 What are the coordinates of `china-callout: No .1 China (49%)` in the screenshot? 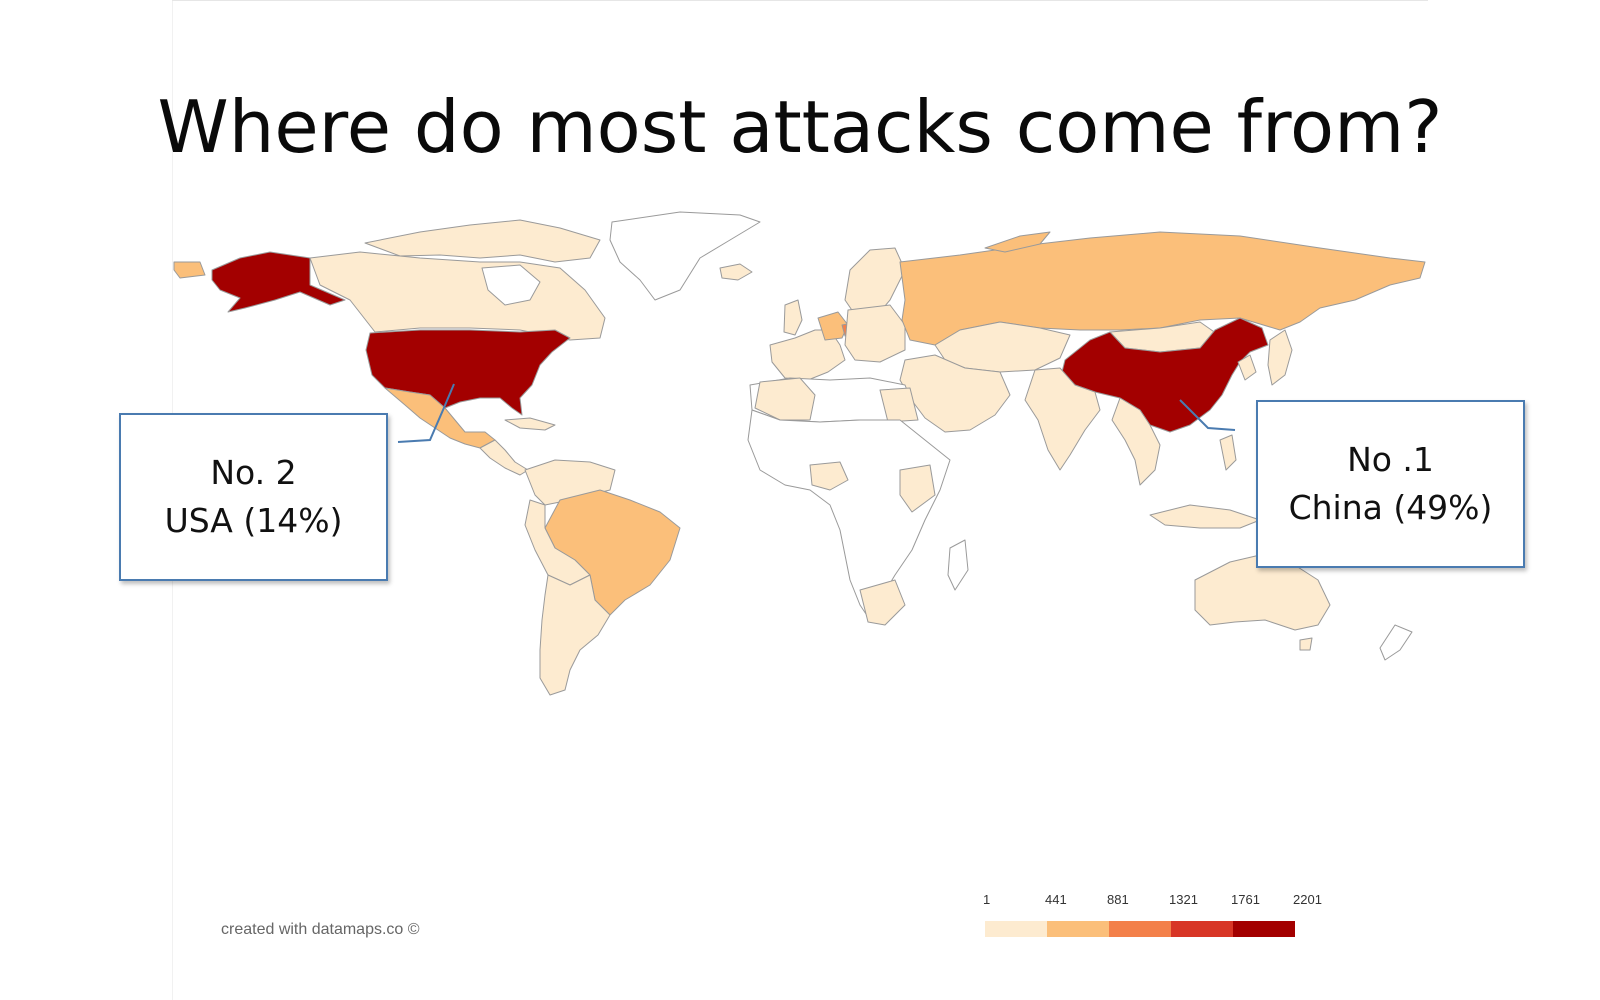 It's located at (1390, 484).